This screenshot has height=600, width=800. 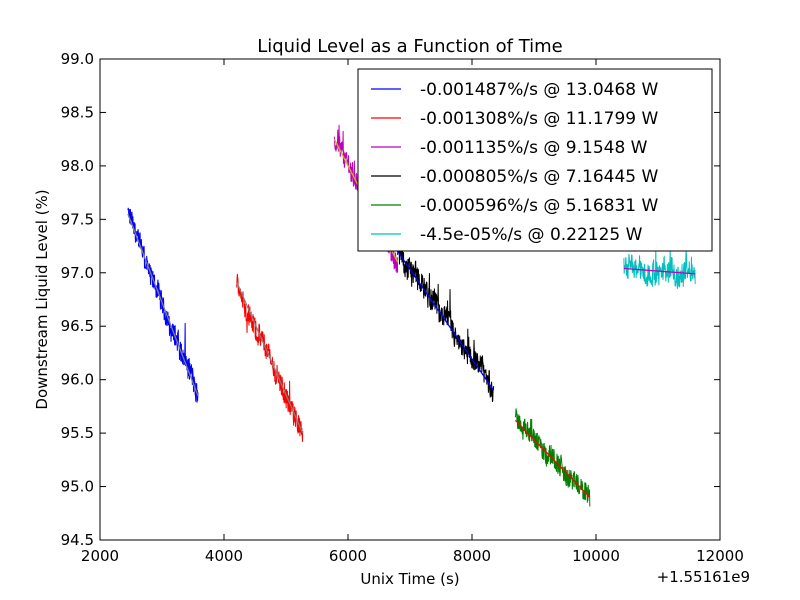 What do you see at coordinates (720, 556) in the screenshot?
I see `x-tick-label: 12000` at bounding box center [720, 556].